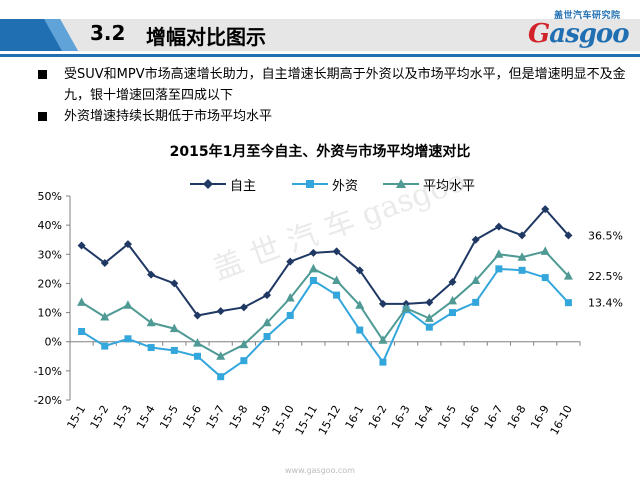 The width and height of the screenshot is (640, 478). Describe the element at coordinates (48, 400) in the screenshot. I see `y-tick-label: -20%` at that location.